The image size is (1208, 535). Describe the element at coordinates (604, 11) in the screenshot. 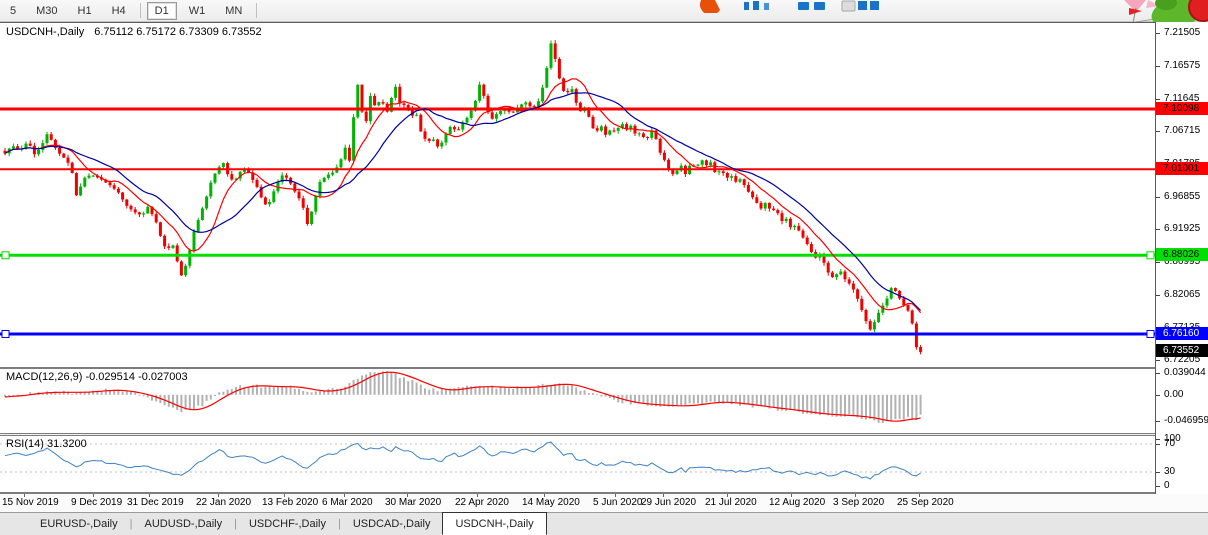

I see `timeframe-toolbar: 5 M30 H1 H4 D1 W1 MN` at that location.